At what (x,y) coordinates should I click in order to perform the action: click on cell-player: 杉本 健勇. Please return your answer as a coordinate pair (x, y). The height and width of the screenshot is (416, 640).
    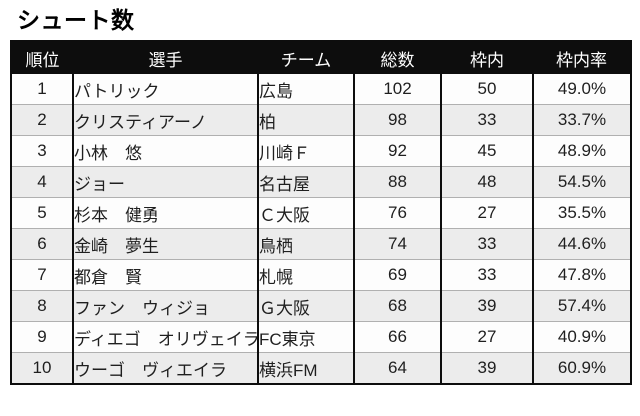
    Looking at the image, I should click on (165, 213).